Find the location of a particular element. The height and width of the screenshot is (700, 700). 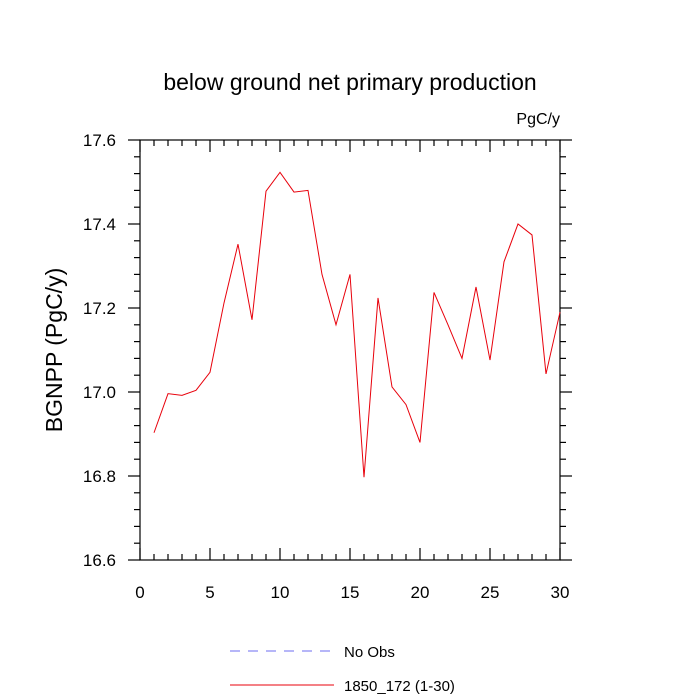

units-label: PgC/y is located at coordinates (538, 119).